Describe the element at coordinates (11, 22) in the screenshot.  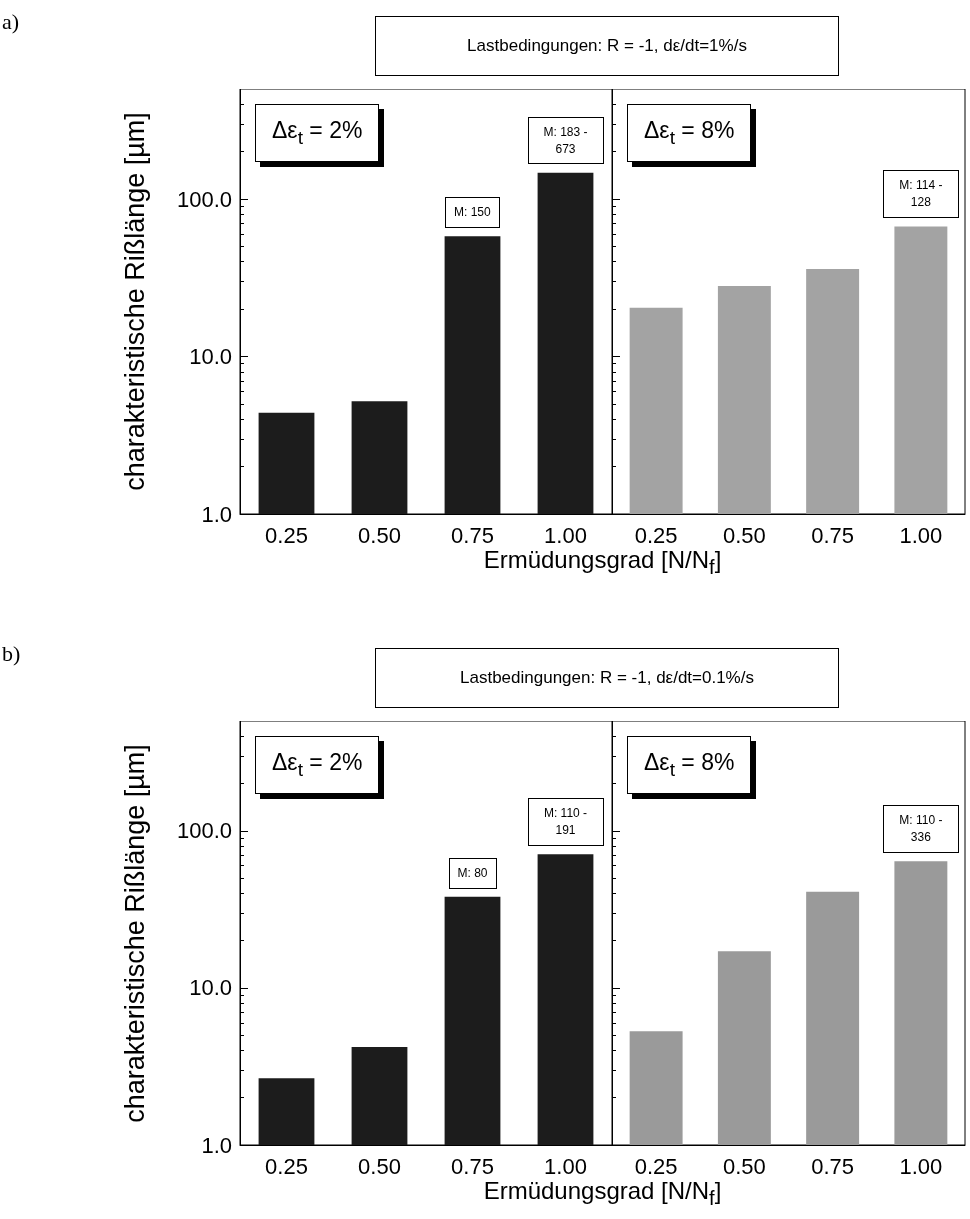
I see `text: a)` at that location.